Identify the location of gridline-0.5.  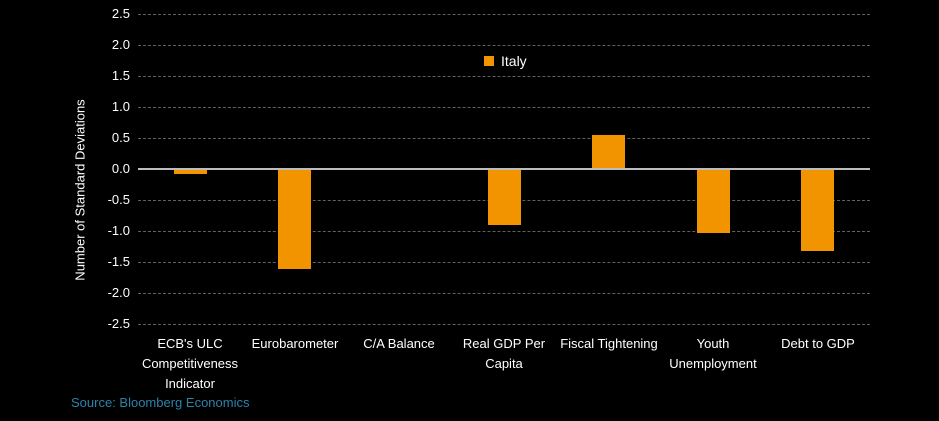
(504, 138).